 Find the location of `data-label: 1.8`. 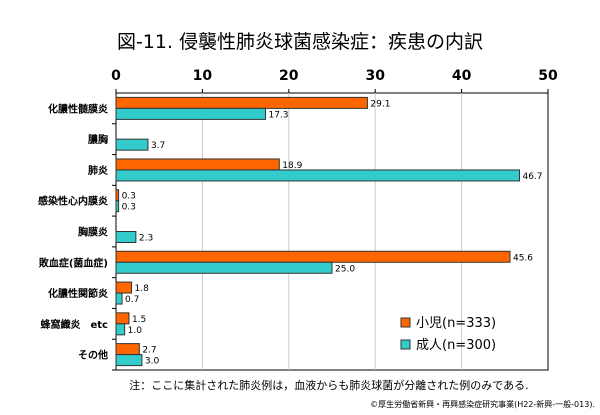

data-label: 1.8 is located at coordinates (142, 289).